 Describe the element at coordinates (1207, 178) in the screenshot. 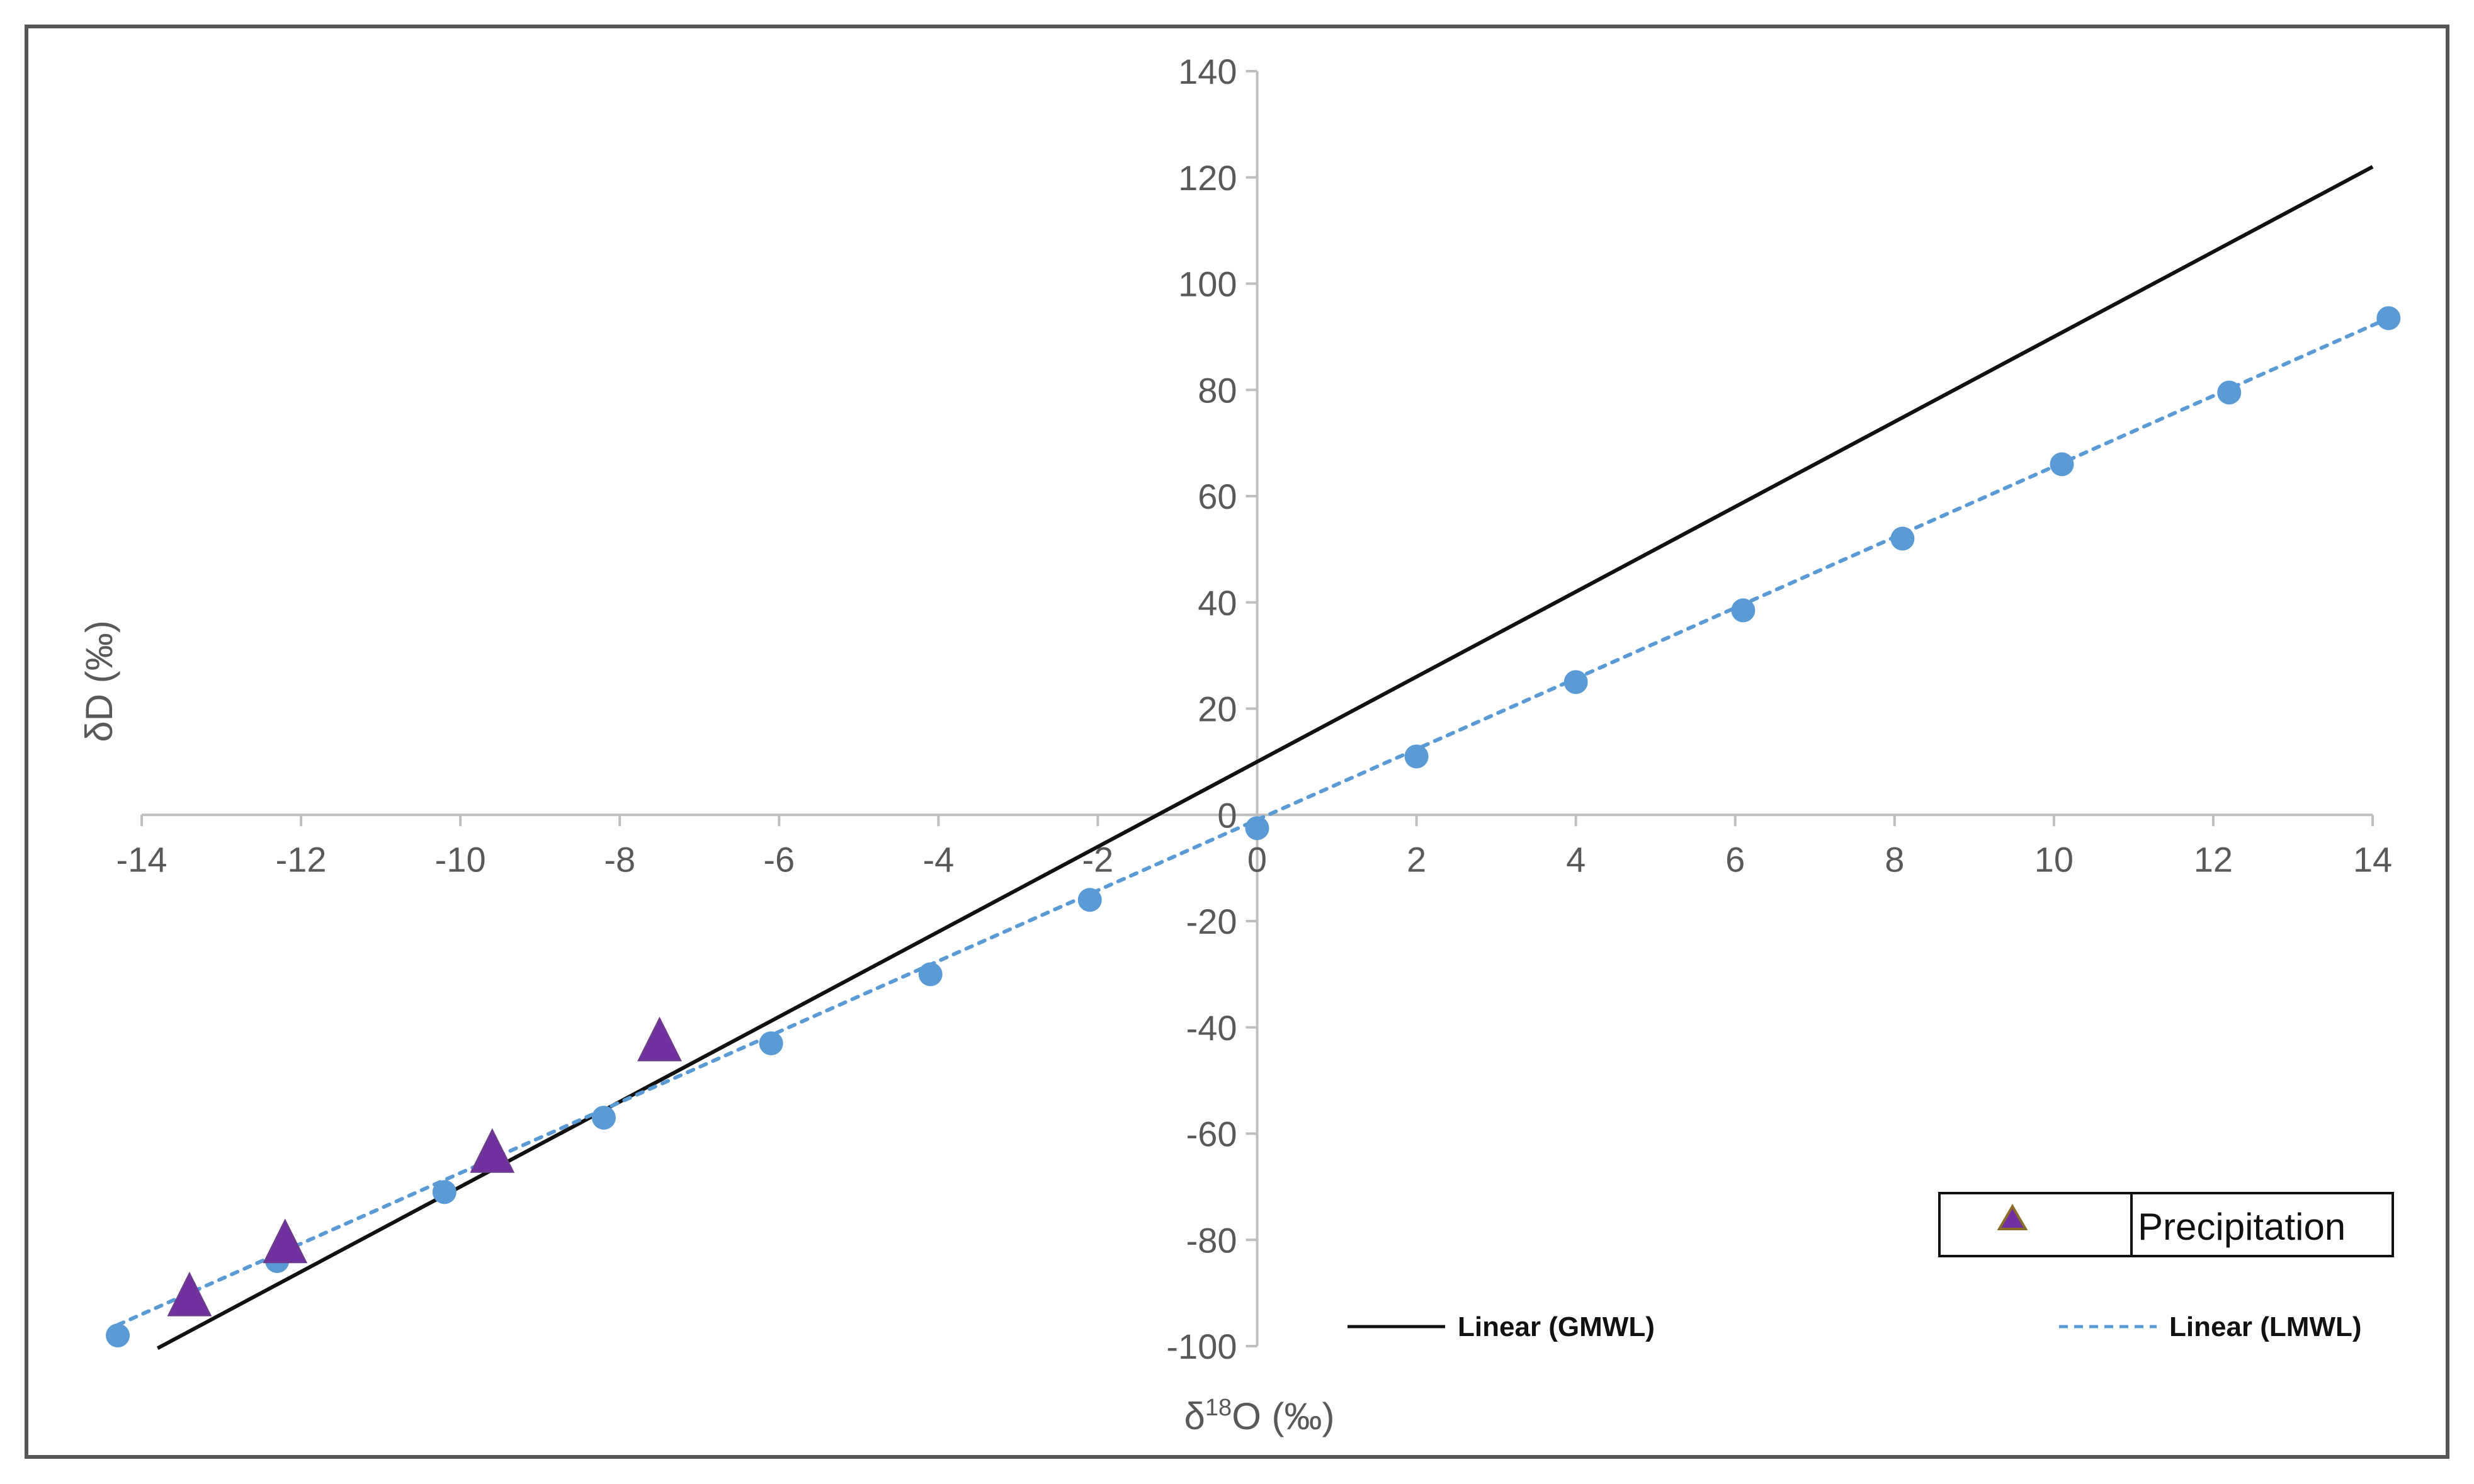

I see `y-tick-label: 120` at that location.